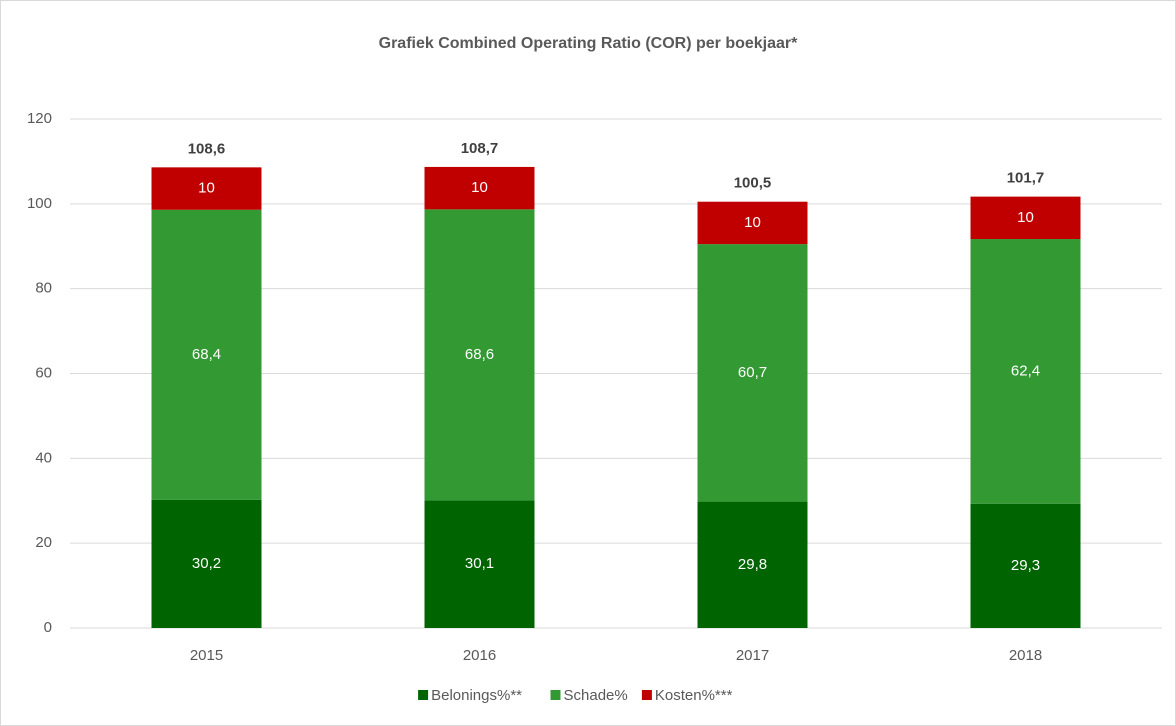  I want to click on y-tick-label: 40, so click(43, 457).